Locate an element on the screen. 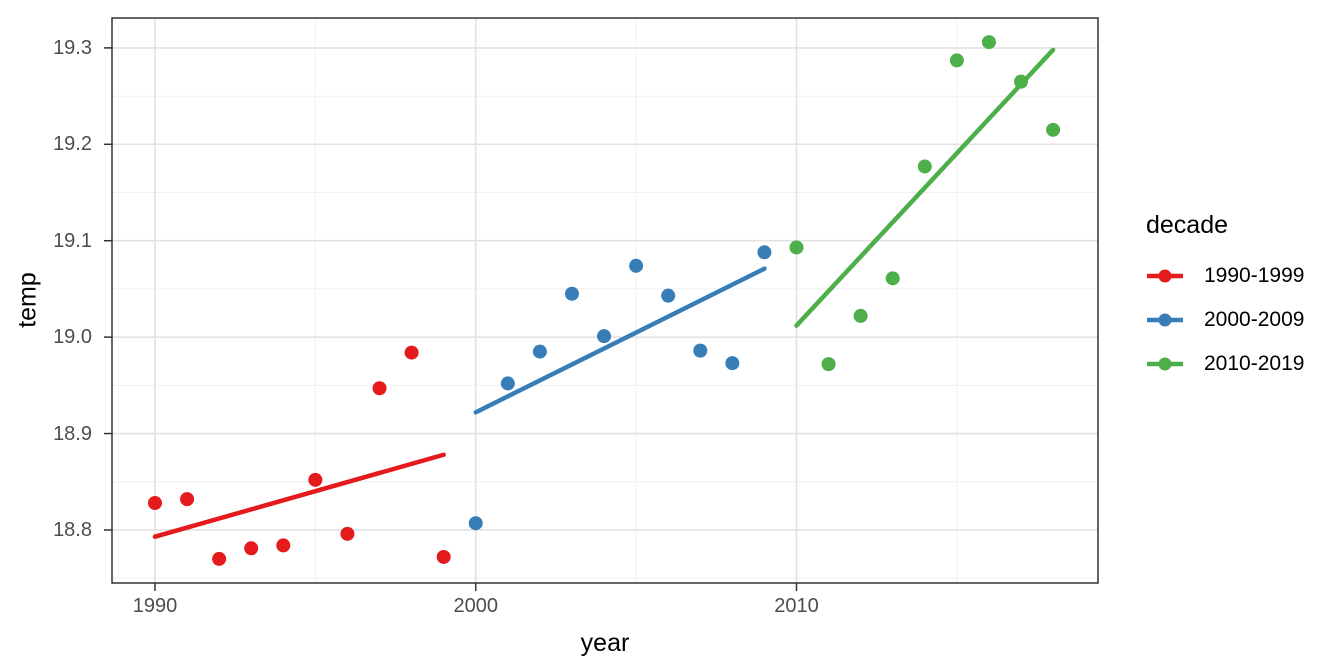 Image resolution: width=1344 pixels, height=672 pixels. trend-line-2010-2019 is located at coordinates (925, 187).